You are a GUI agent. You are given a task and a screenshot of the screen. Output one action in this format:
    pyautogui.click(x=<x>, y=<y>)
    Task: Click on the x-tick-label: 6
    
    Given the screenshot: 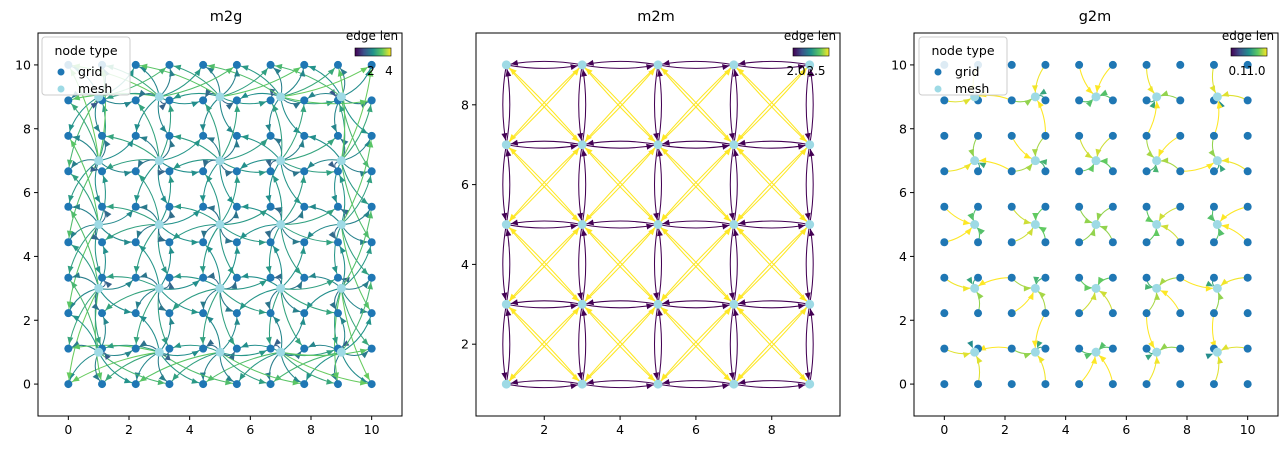 What is the action you would take?
    pyautogui.click(x=696, y=429)
    